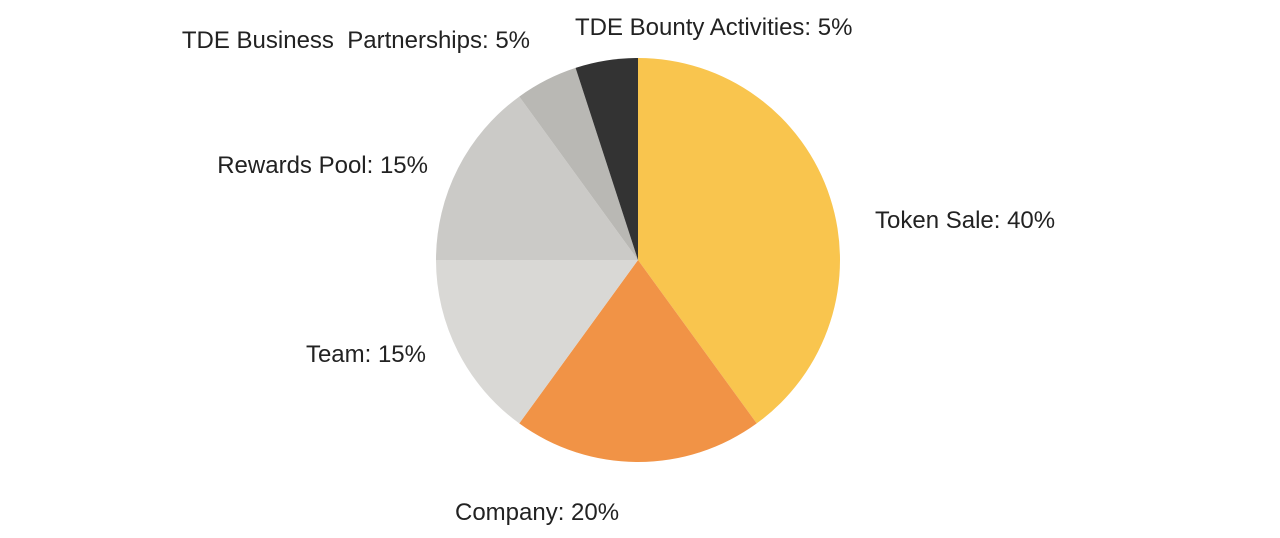 The image size is (1280, 538). I want to click on slice-label-tde-bounty-activities: TDE Bounty Activities: 5%, so click(713, 27).